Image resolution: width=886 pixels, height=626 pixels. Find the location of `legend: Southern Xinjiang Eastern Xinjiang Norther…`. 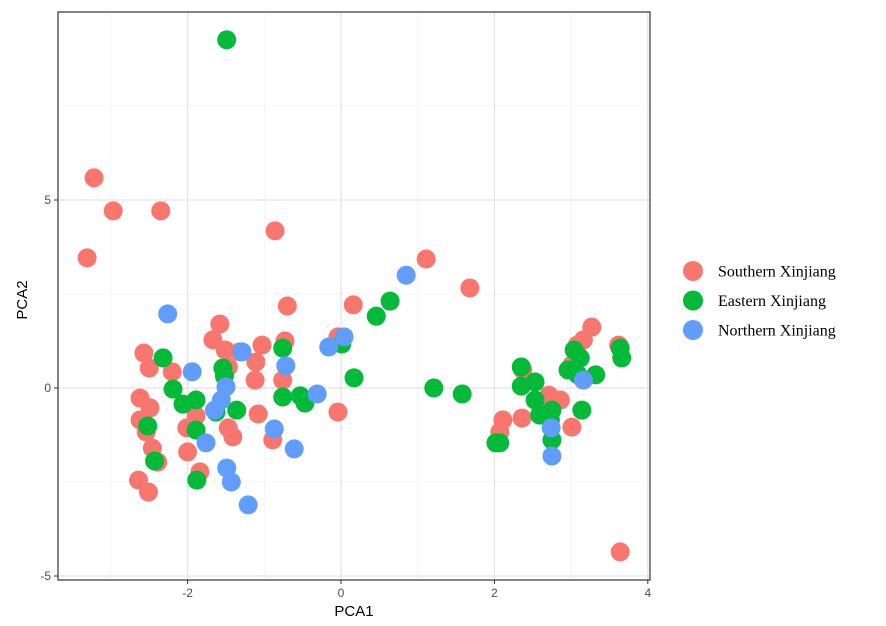

legend: Southern Xinjiang Eastern Xinjiang Norther… is located at coordinates (759, 300).